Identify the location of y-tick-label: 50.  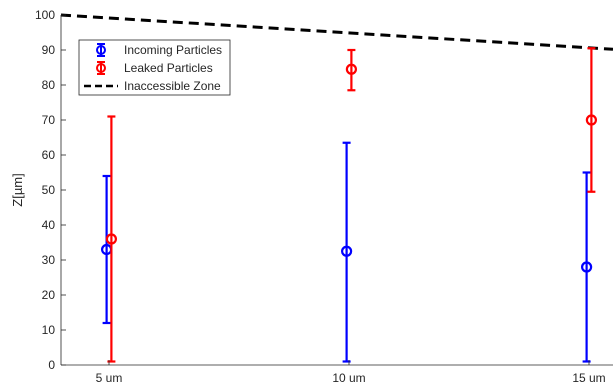
(49, 190).